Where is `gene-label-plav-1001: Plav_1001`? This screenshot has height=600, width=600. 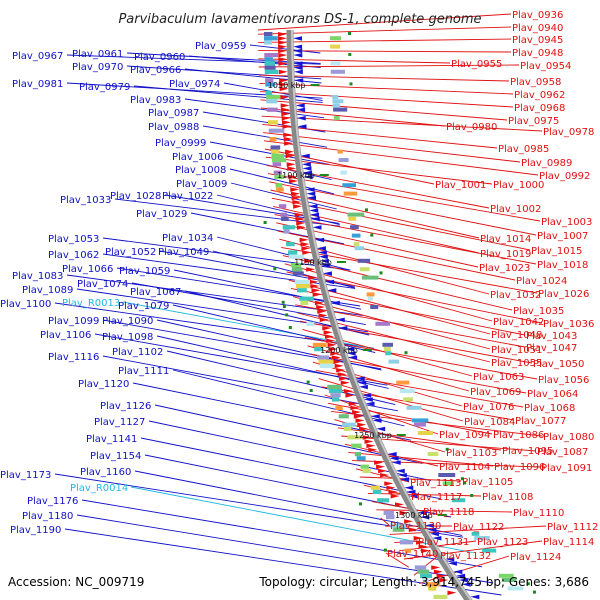 gene-label-plav-1001: Plav_1001 is located at coordinates (460, 185).